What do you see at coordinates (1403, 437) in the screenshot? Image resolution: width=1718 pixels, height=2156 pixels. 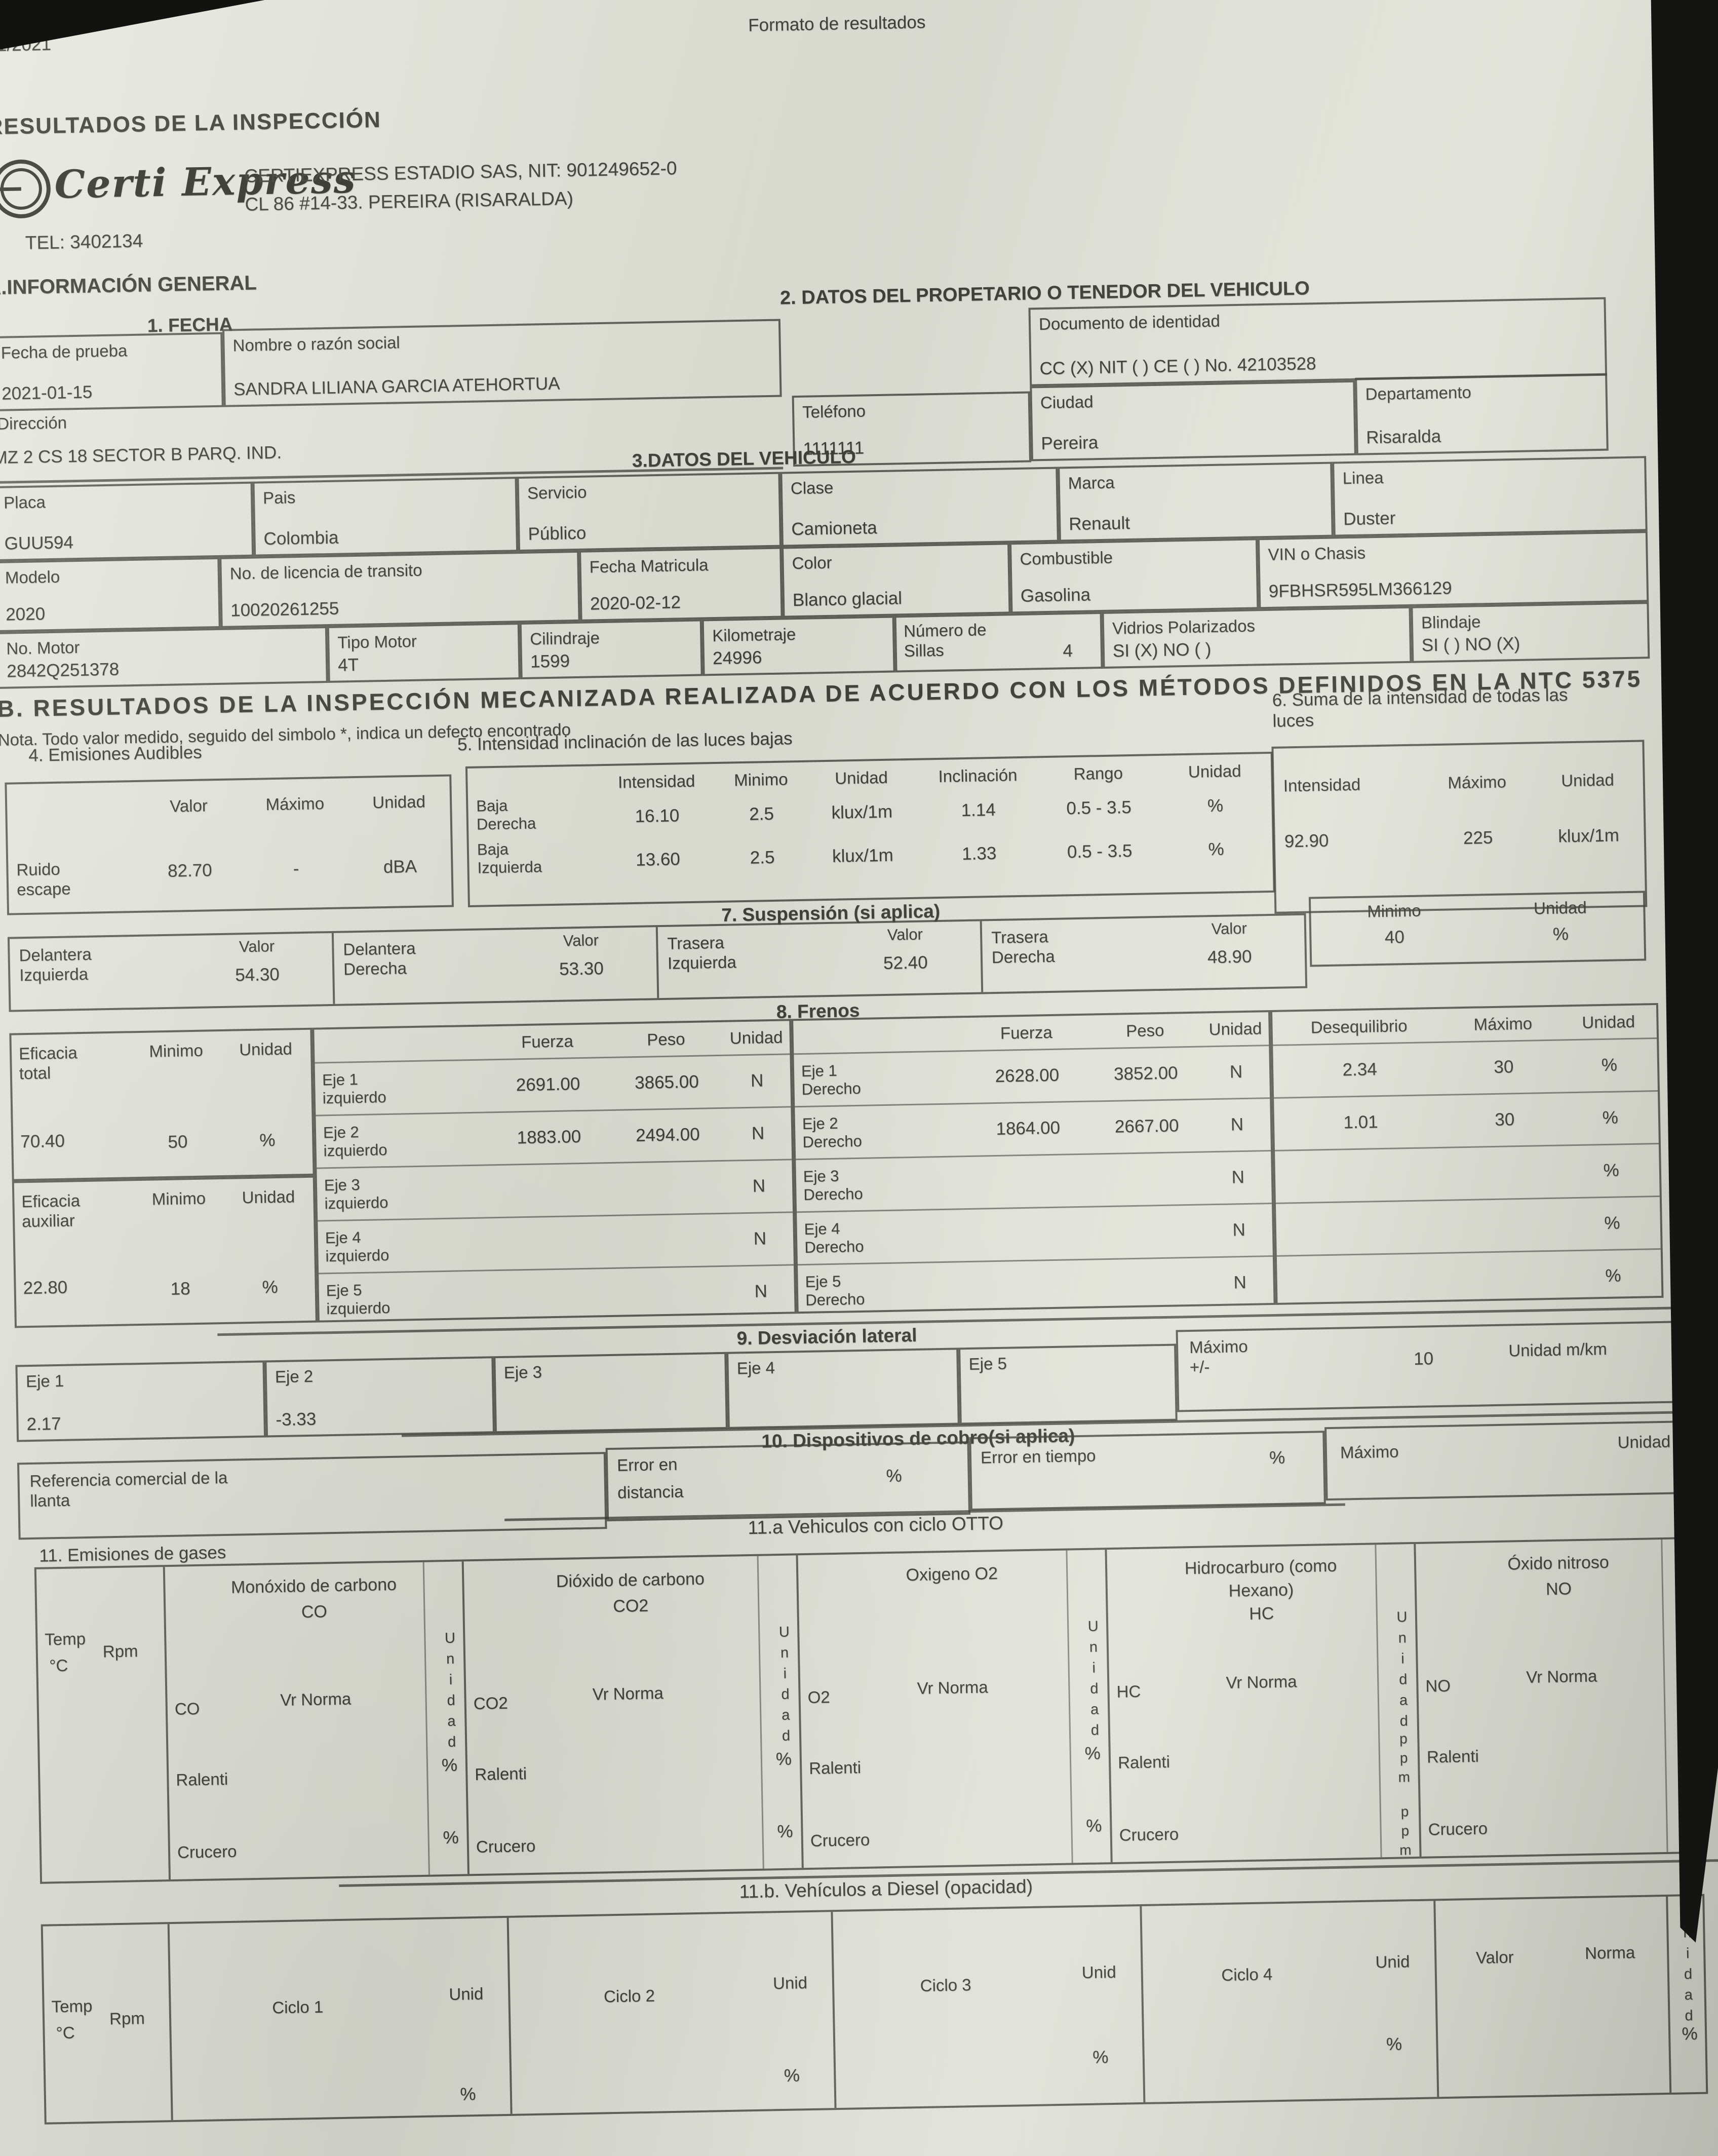 I see `departamento-value: Risaralda` at bounding box center [1403, 437].